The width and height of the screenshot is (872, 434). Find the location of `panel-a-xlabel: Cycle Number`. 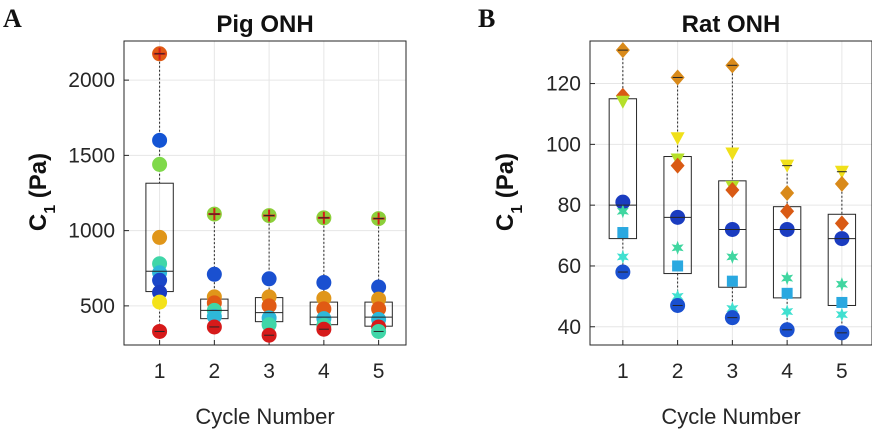

panel-a-xlabel: Cycle Number is located at coordinates (264, 416).